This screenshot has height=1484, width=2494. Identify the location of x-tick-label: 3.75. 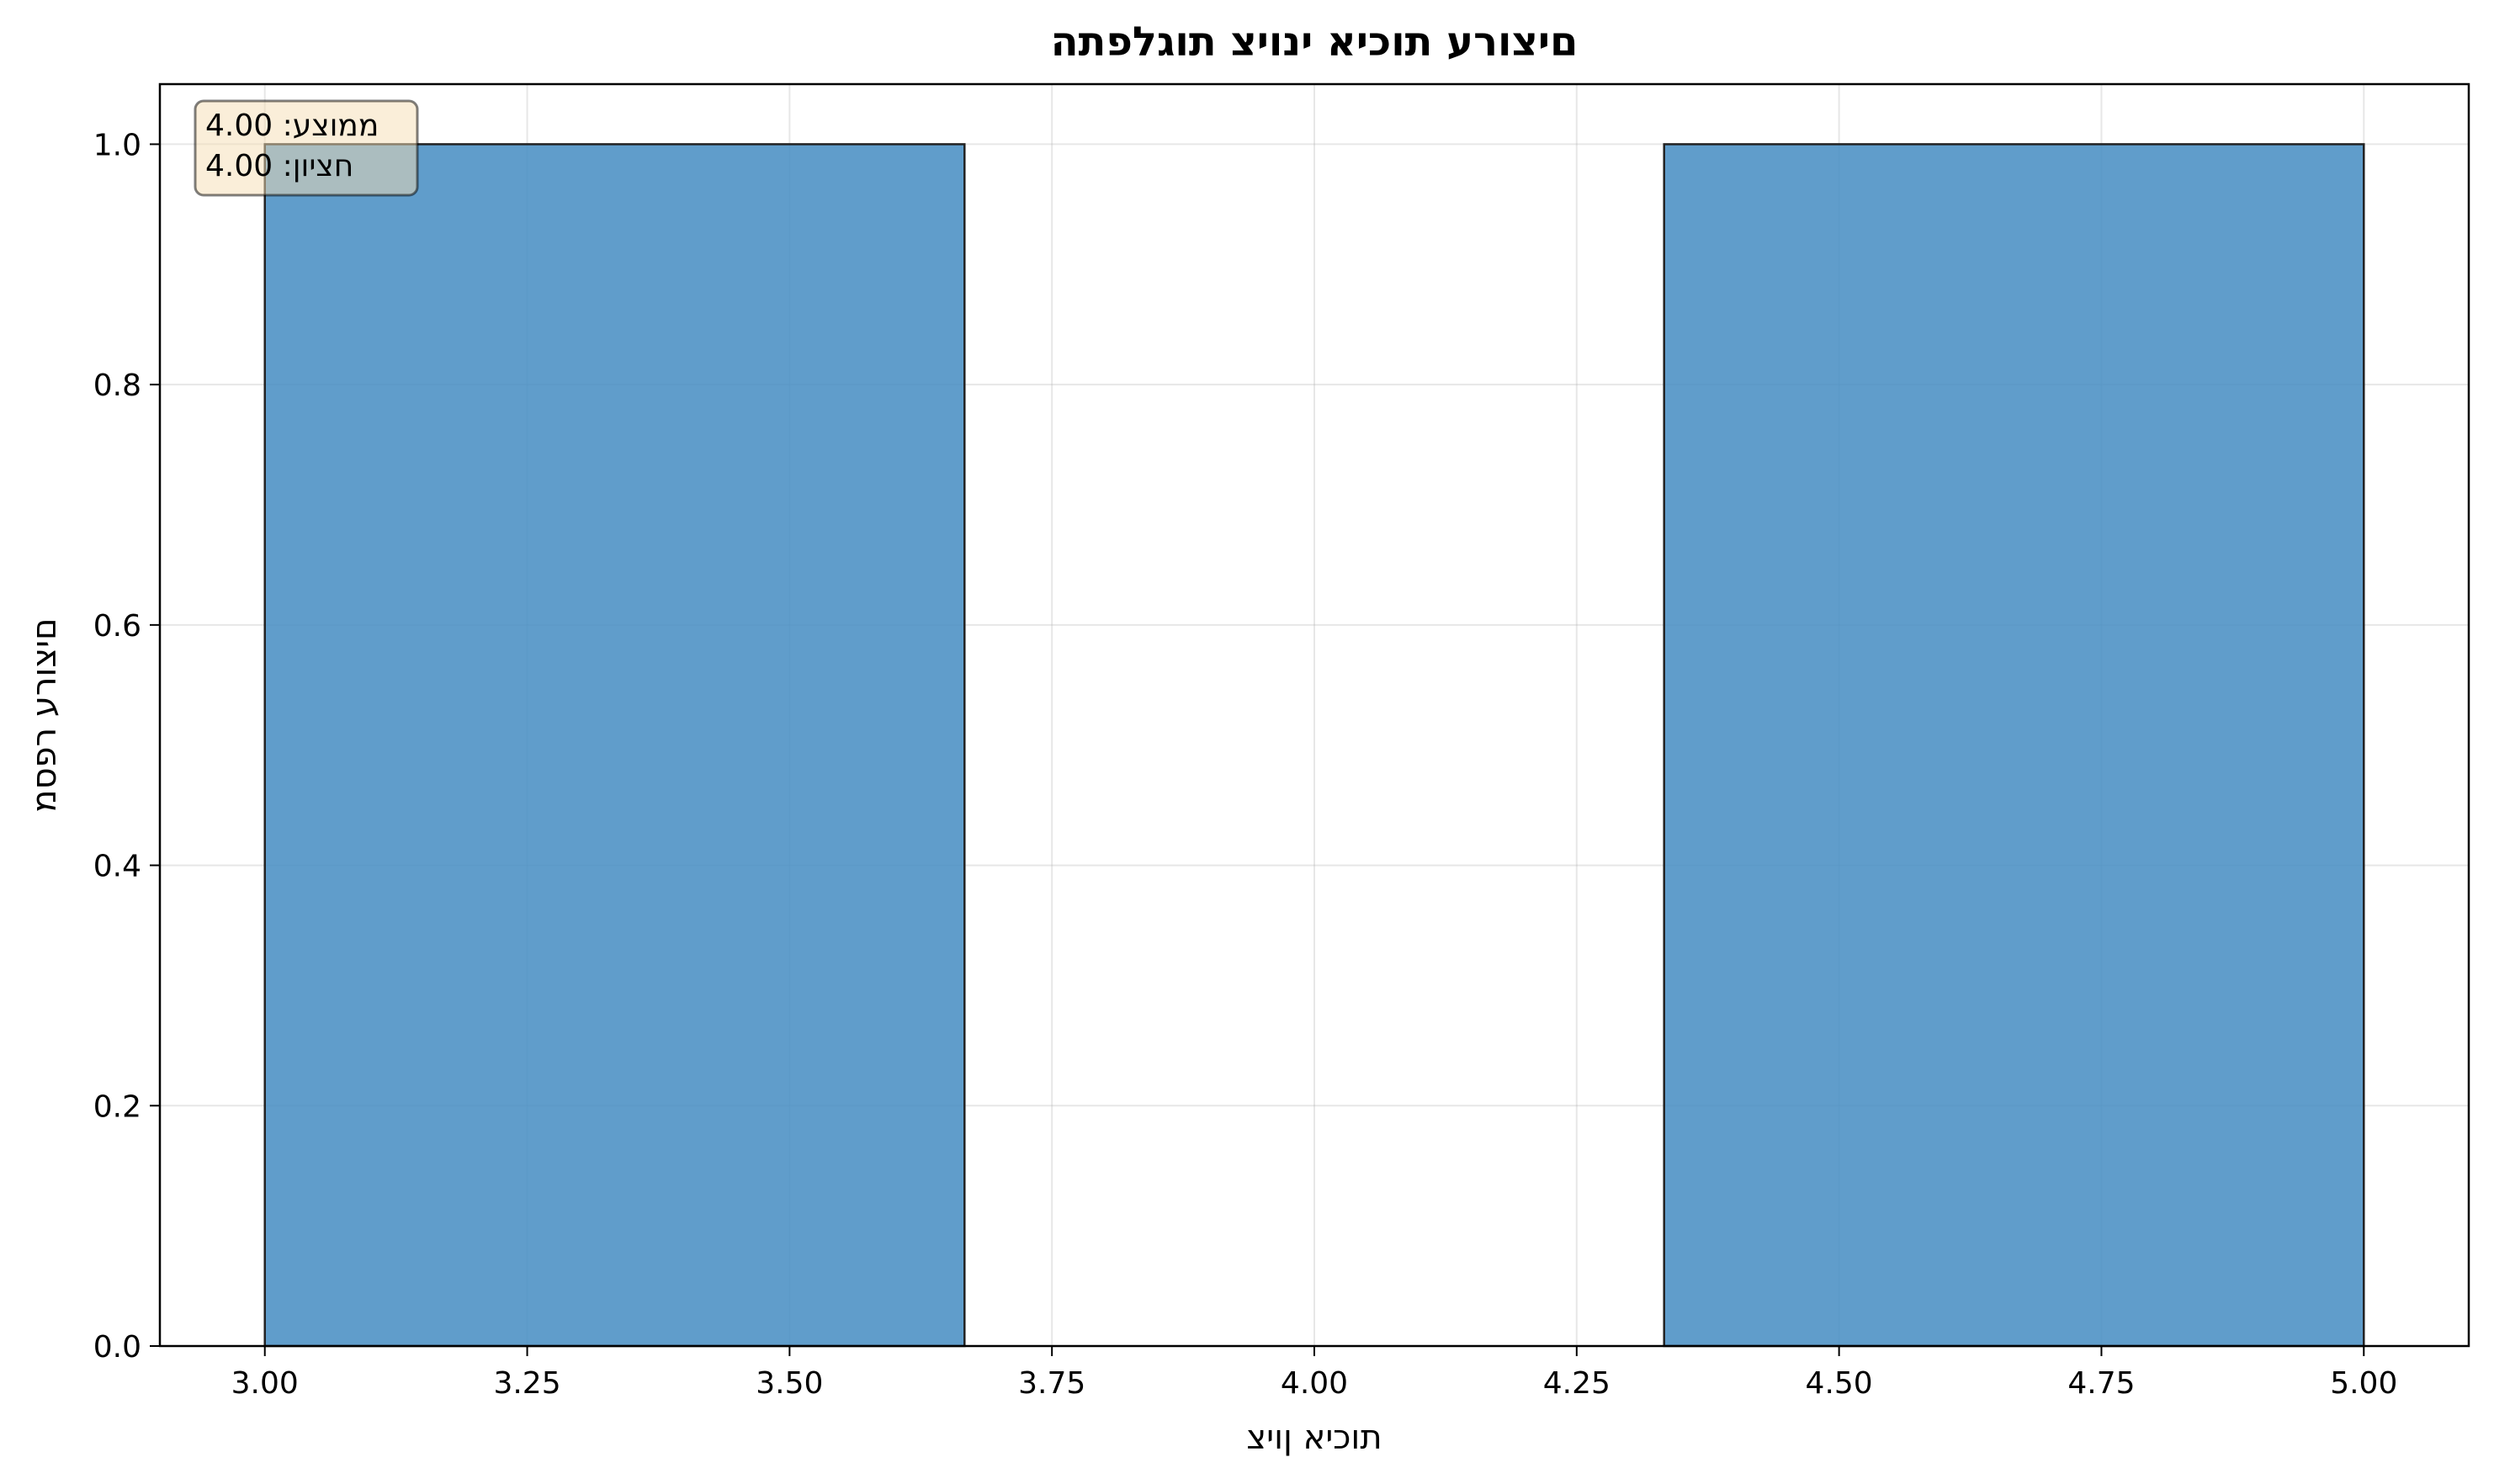
(1051, 1383).